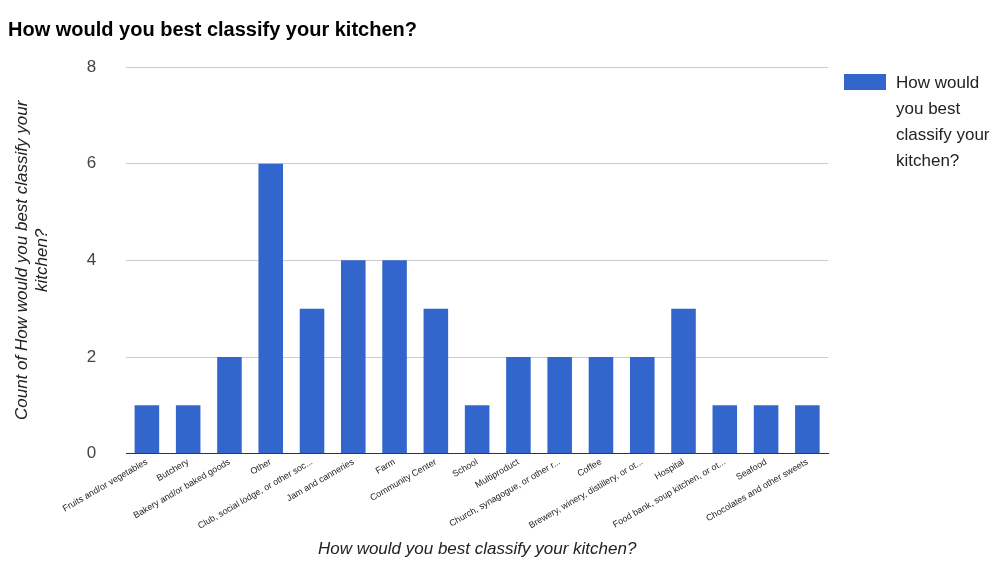 The image size is (1008, 567). I want to click on y-tick-label: 8, so click(91, 66).